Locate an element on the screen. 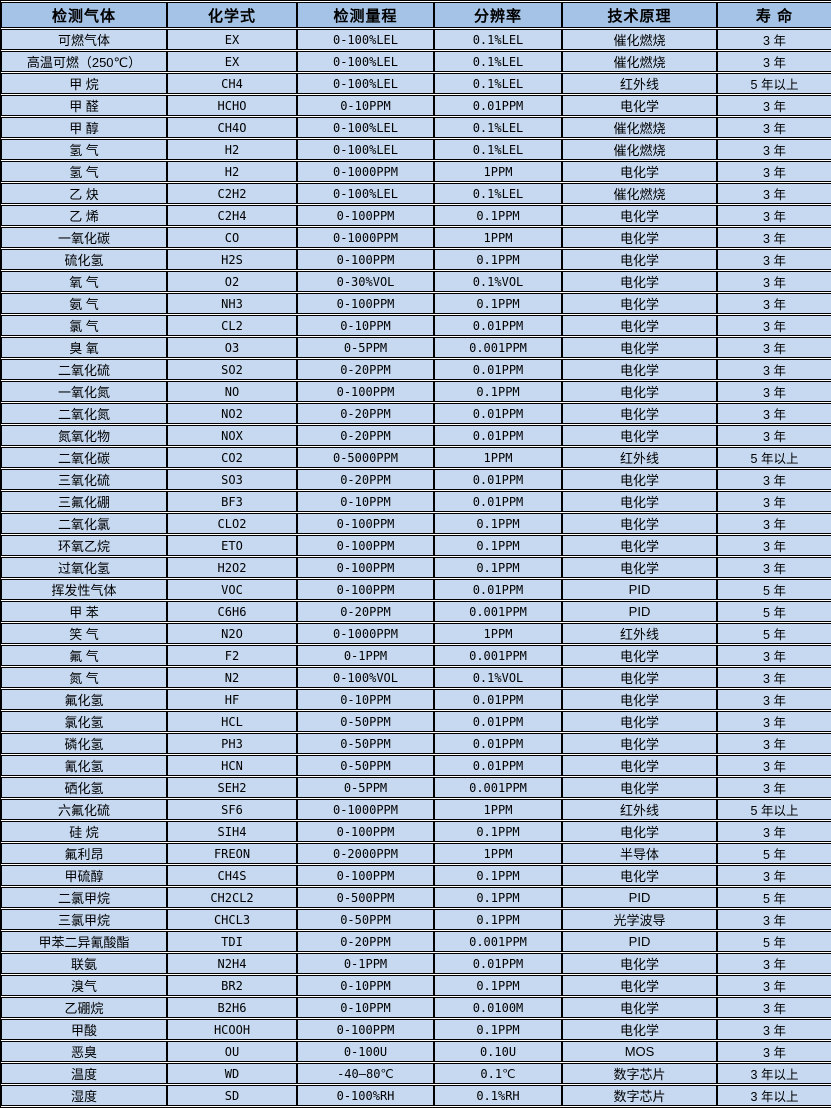 The image size is (831, 1108). cell-technical-principle: MOS is located at coordinates (639, 1051).